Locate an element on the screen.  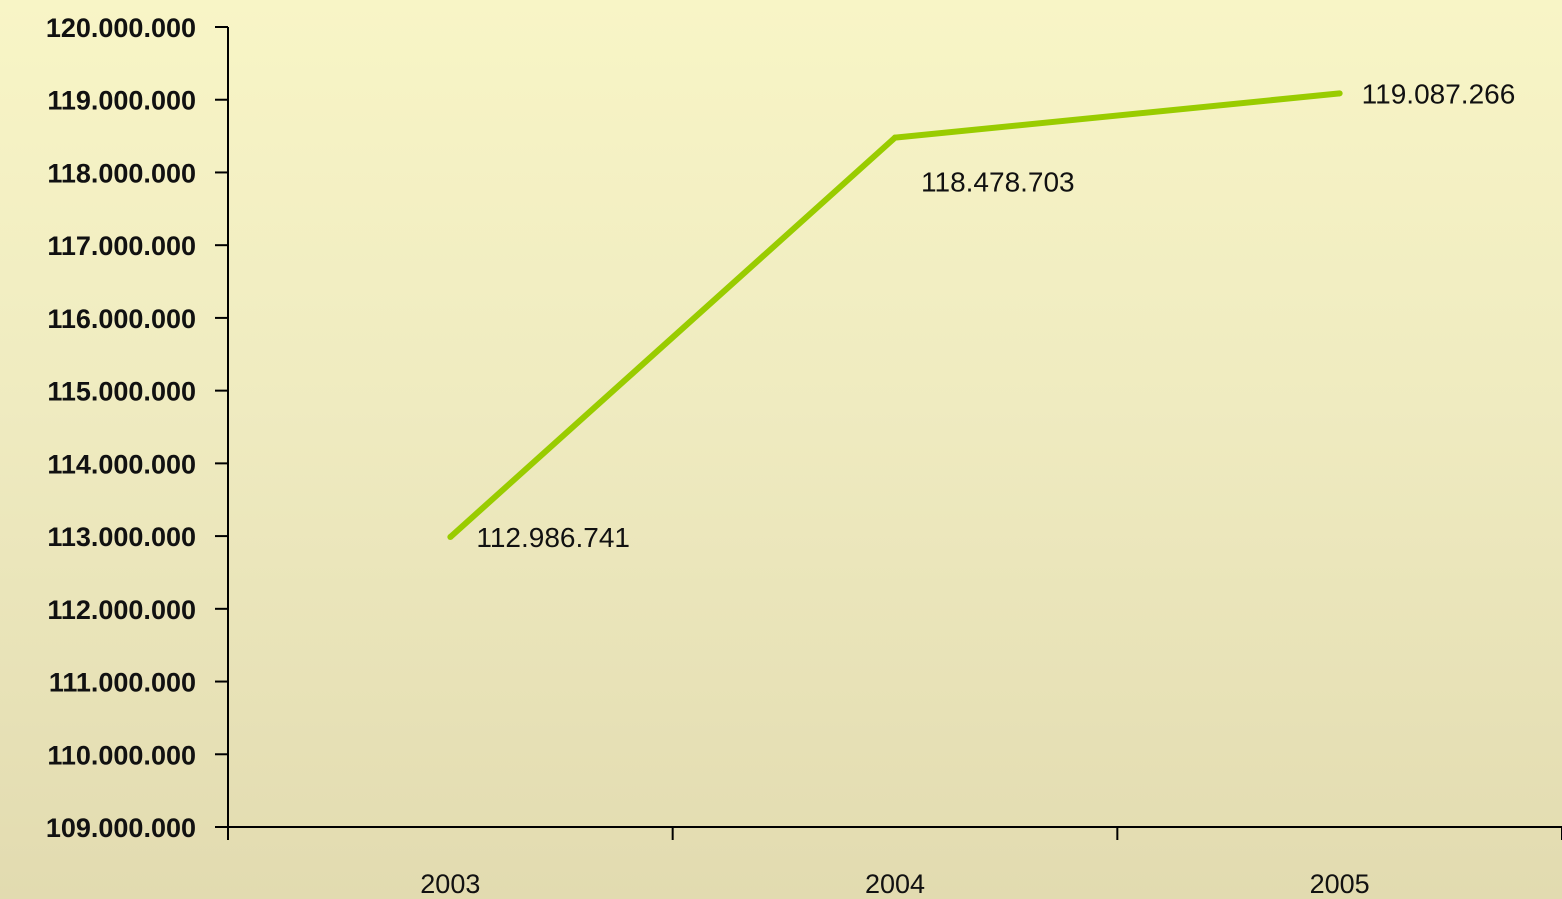
x-axis-ticks: 2003 2004 2005 is located at coordinates (894, 863).